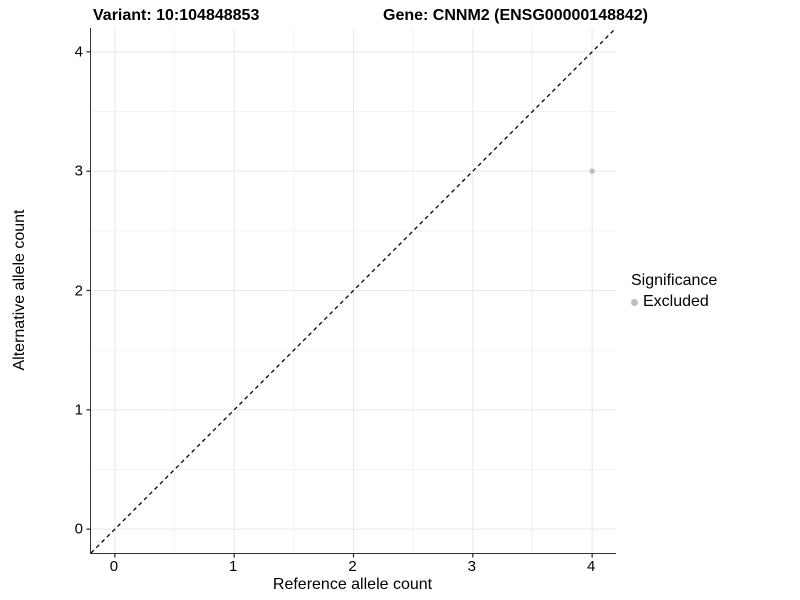 The width and height of the screenshot is (800, 600). What do you see at coordinates (78, 52) in the screenshot?
I see `y-tick-label: 4` at bounding box center [78, 52].